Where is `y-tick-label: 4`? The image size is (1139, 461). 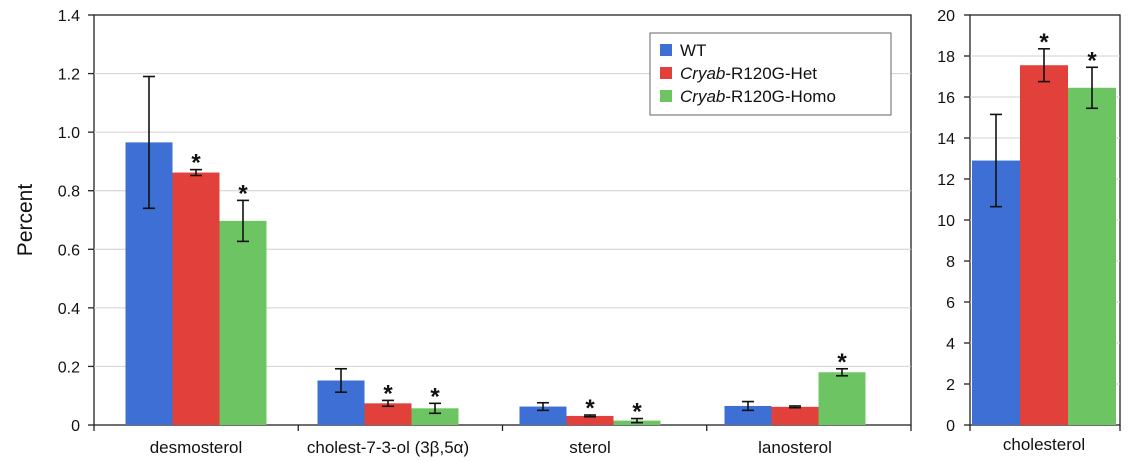
y-tick-label: 4 is located at coordinates (950, 344).